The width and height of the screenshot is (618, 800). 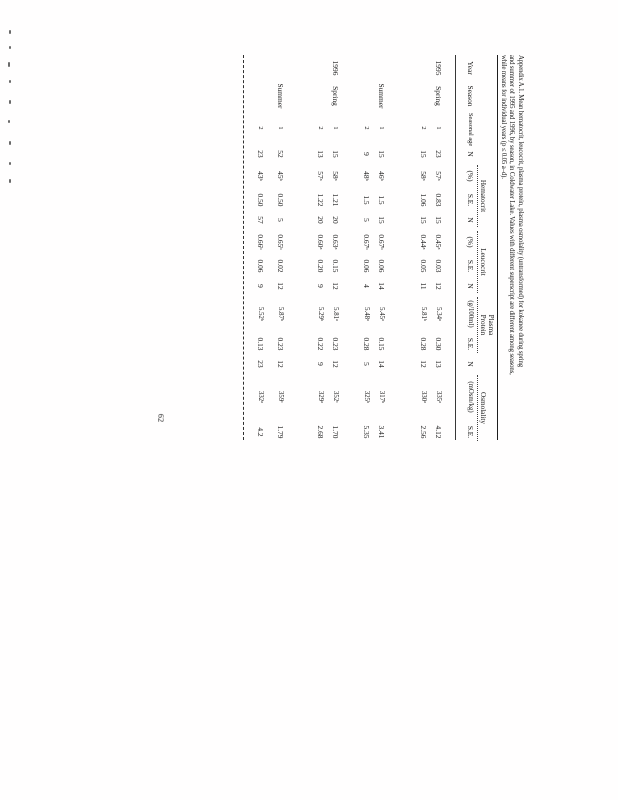 I want to click on table-cell: 0.30, so click(x=438, y=344).